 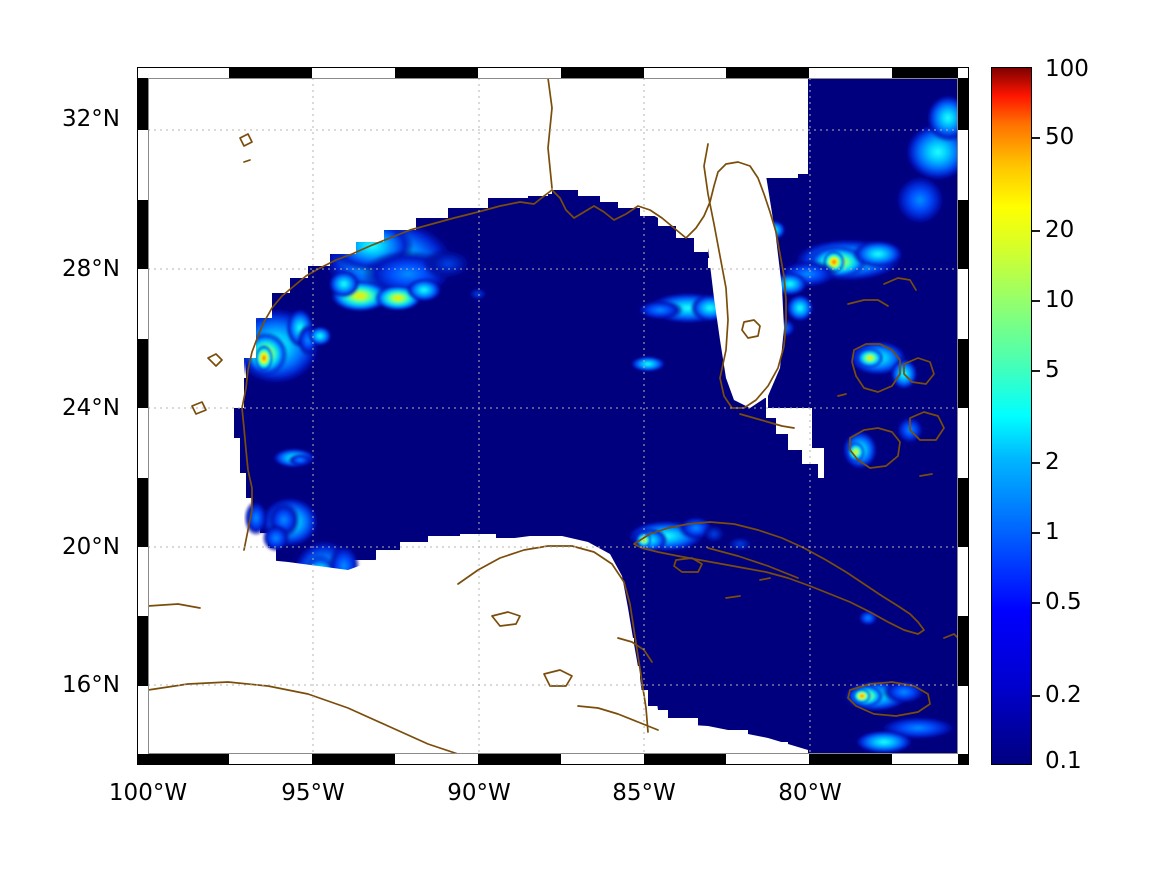 What do you see at coordinates (644, 793) in the screenshot?
I see `x-tick-label-85W: 85°W` at bounding box center [644, 793].